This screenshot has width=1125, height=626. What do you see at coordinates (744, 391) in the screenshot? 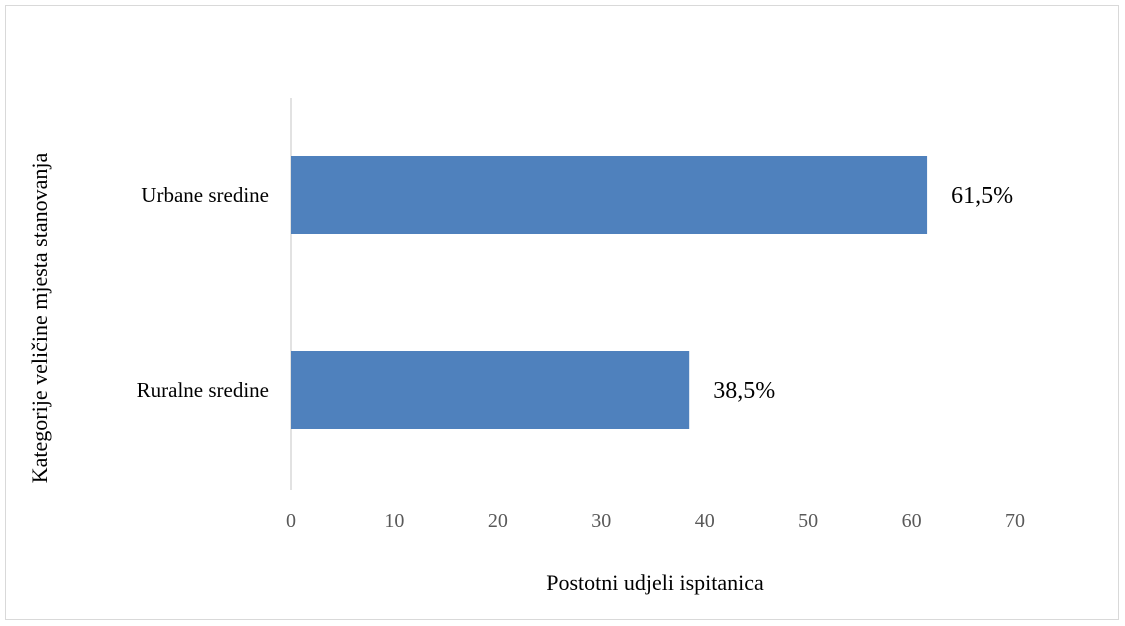
I see `data-label-1: 38,5%` at bounding box center [744, 391].